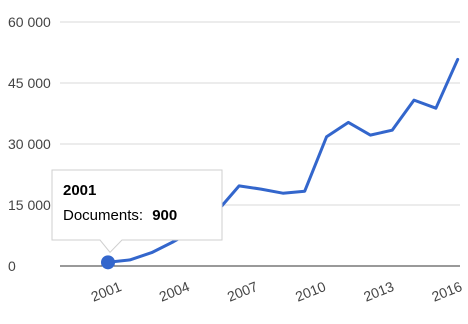 This screenshot has height=324, width=468. Describe the element at coordinates (164, 215) in the screenshot. I see `tooltip-value: 900` at that location.